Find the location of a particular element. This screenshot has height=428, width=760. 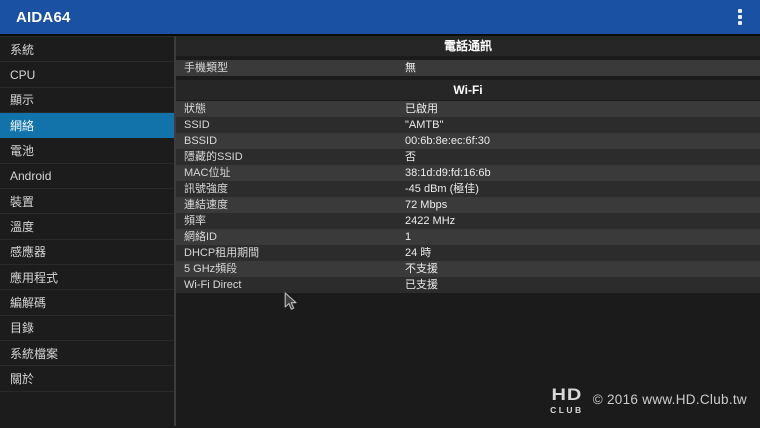

sidebar-item-about: 關於 is located at coordinates (87, 379).